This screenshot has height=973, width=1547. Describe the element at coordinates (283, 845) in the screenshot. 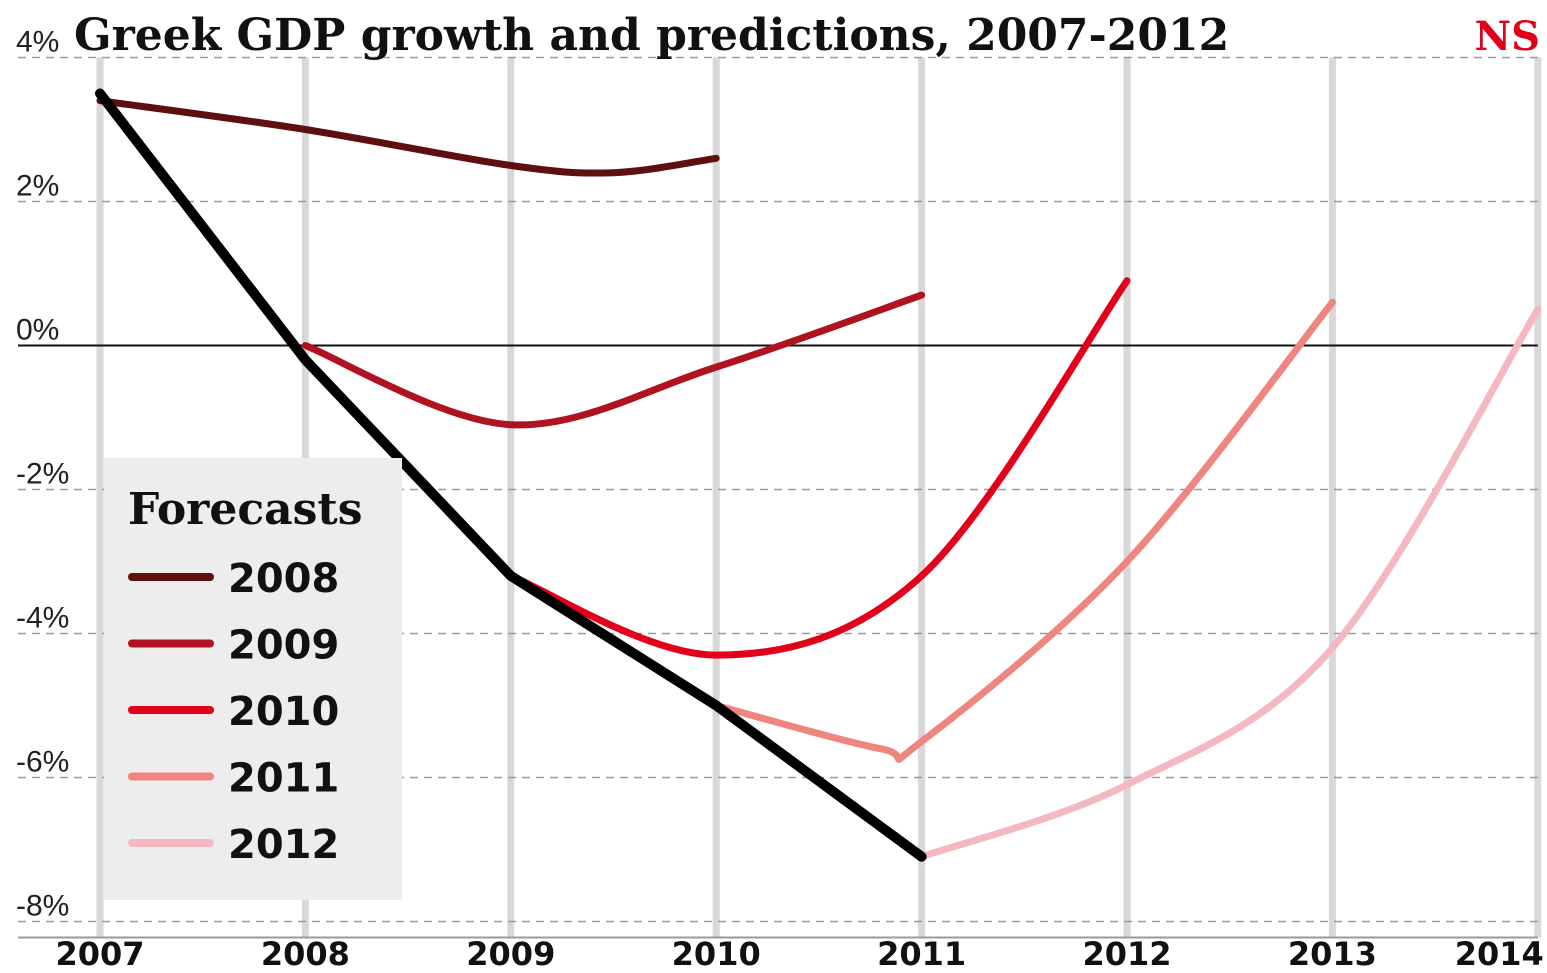

I see `legend-label-2012: 2012` at that location.